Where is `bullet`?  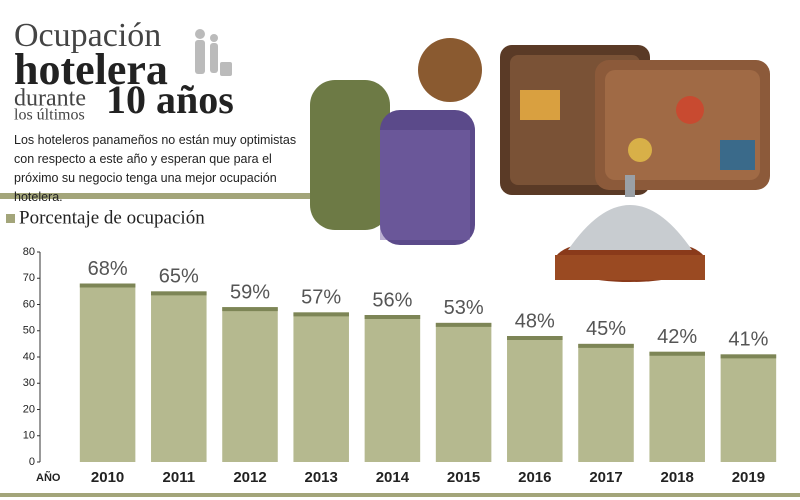 bullet is located at coordinates (10, 218).